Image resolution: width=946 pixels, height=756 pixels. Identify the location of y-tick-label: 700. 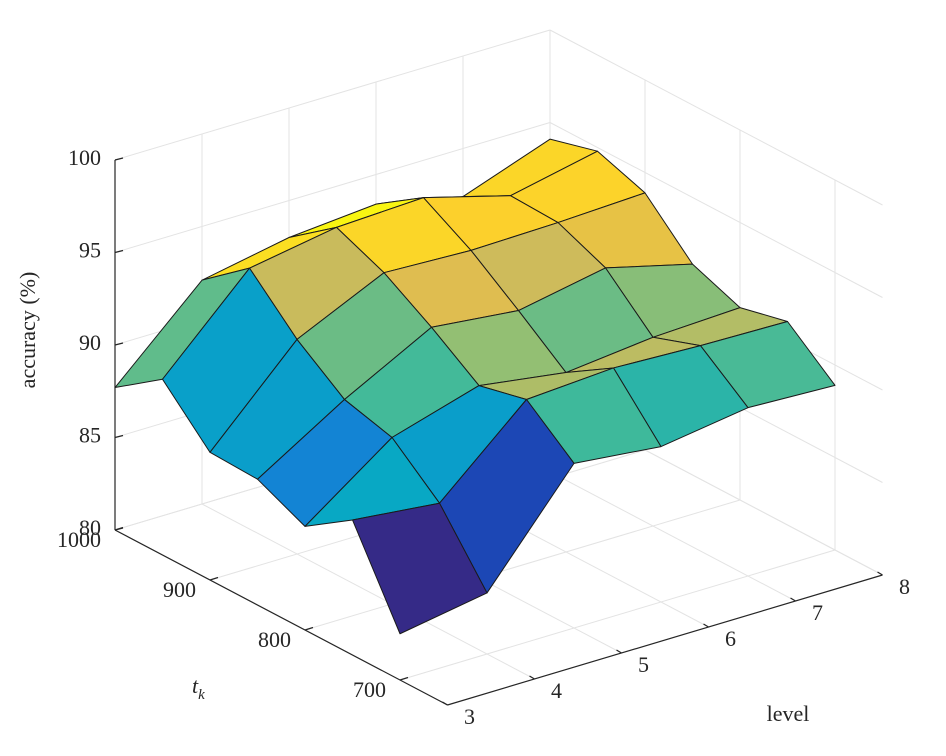
(369, 689).